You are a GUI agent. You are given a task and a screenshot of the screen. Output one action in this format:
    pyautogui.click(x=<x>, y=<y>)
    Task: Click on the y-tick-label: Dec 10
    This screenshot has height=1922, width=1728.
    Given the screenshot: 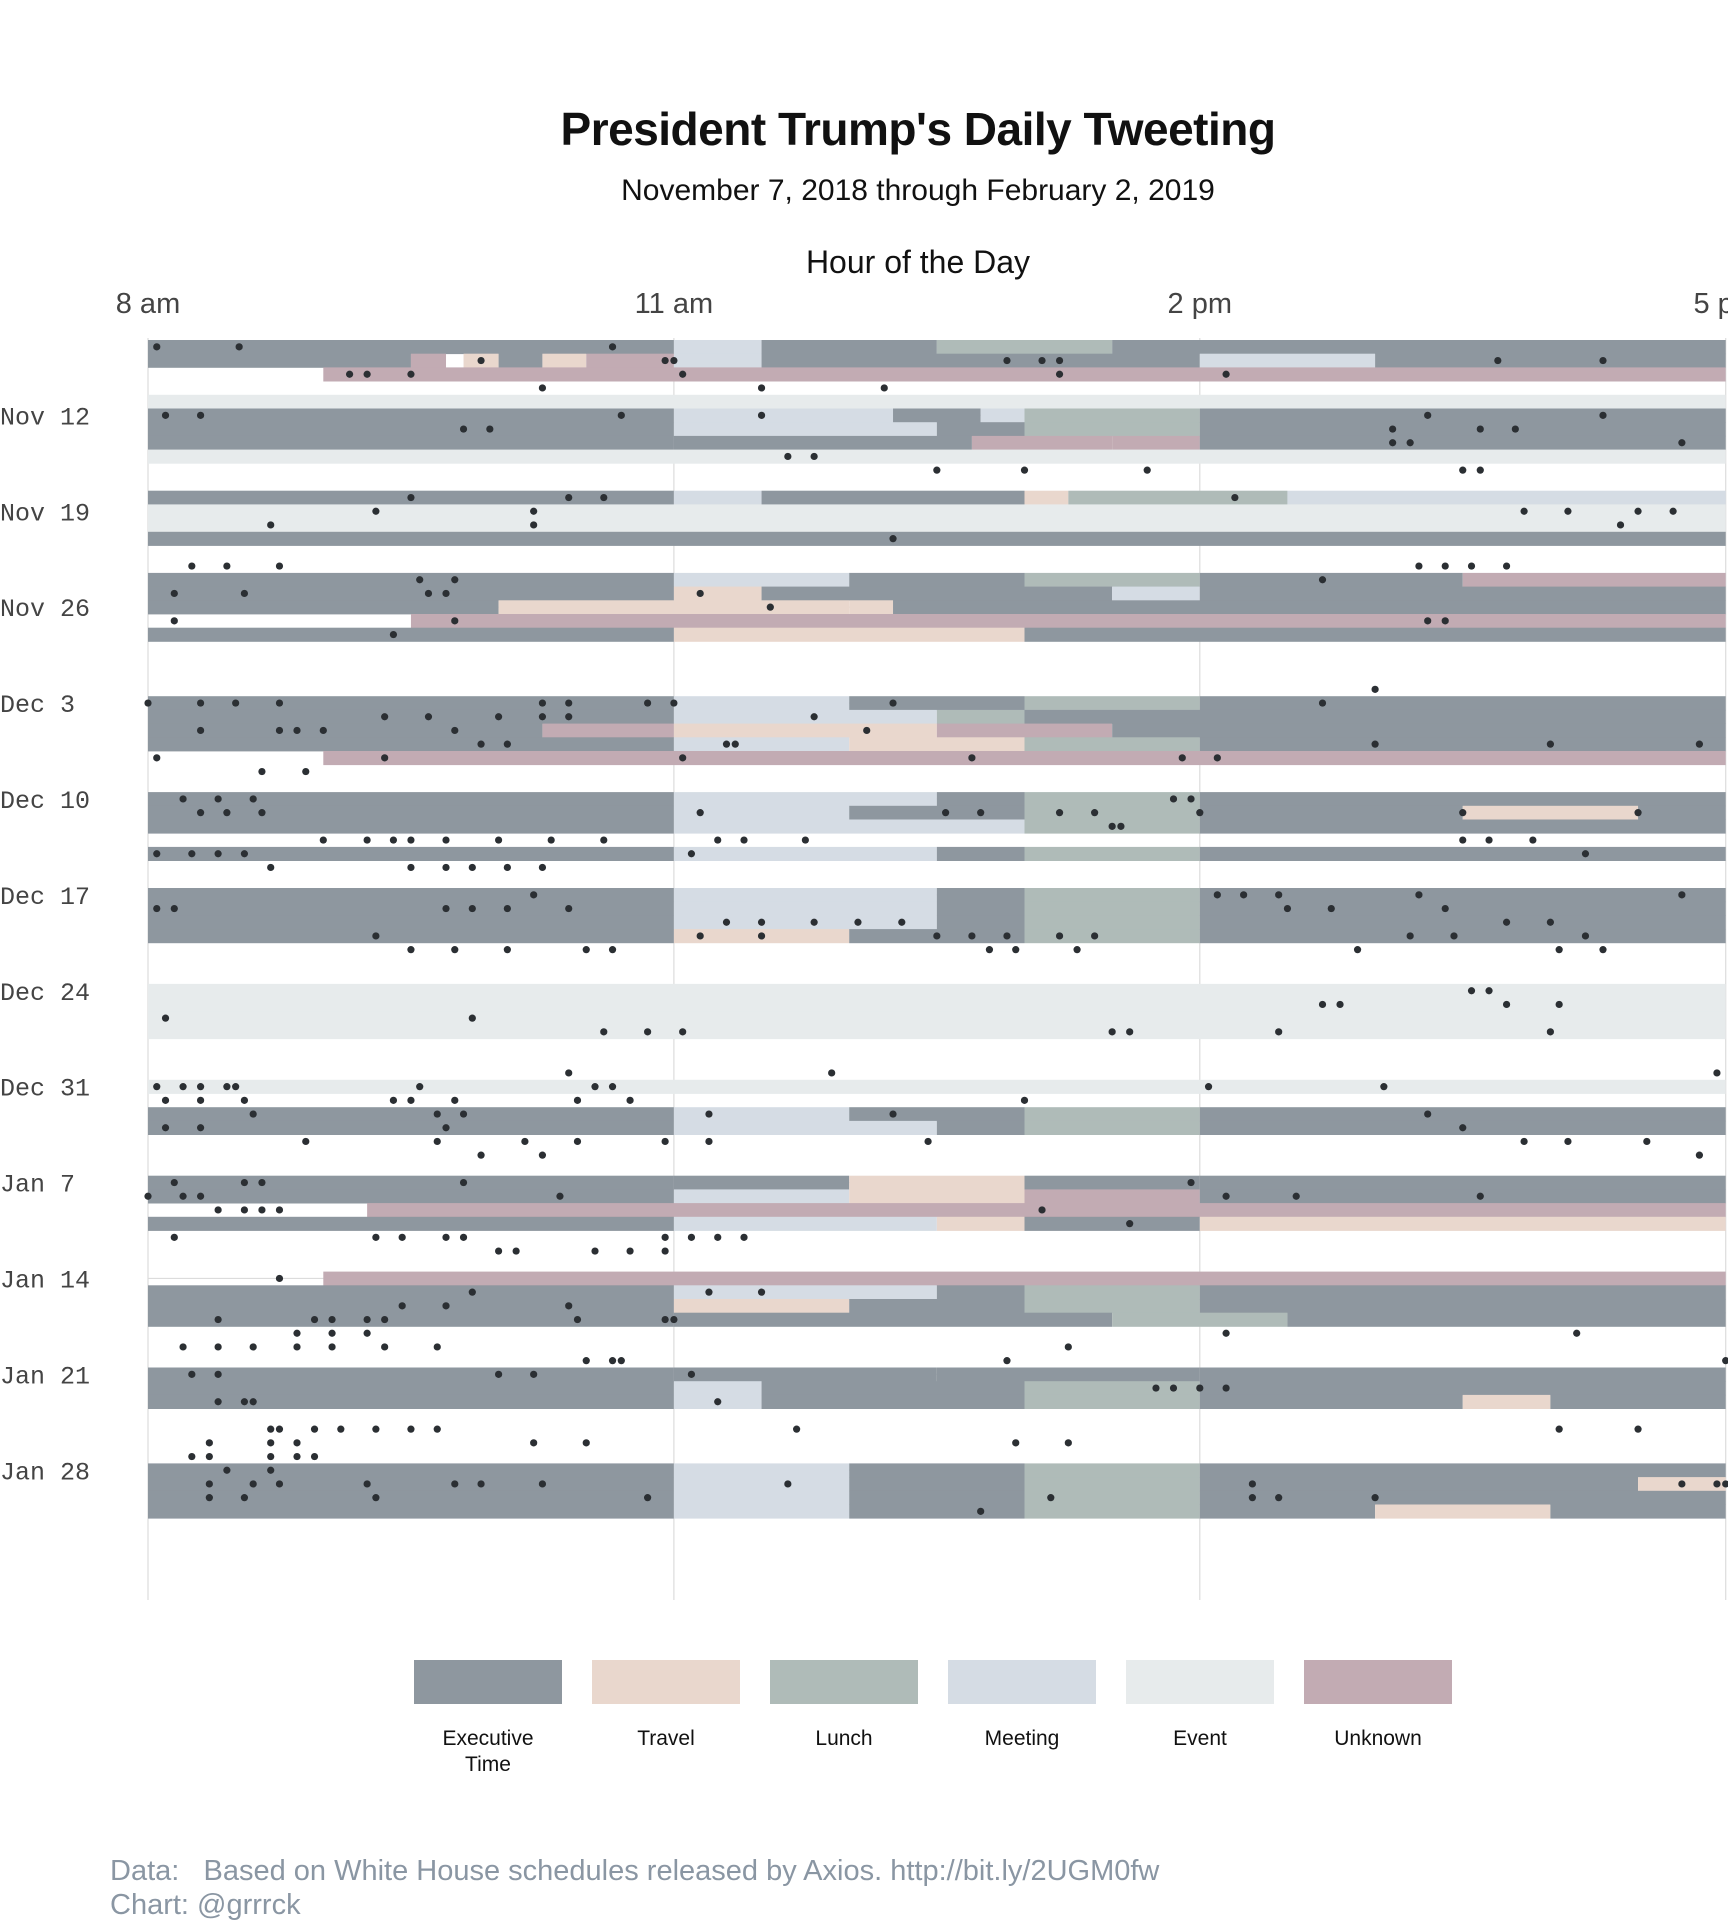 What is the action you would take?
    pyautogui.click(x=45, y=801)
    